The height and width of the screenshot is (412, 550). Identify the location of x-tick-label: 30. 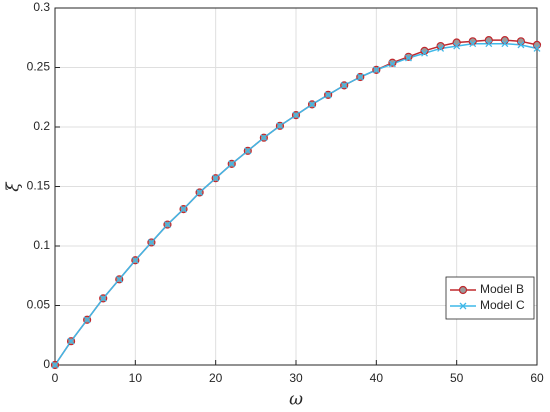
(296, 378).